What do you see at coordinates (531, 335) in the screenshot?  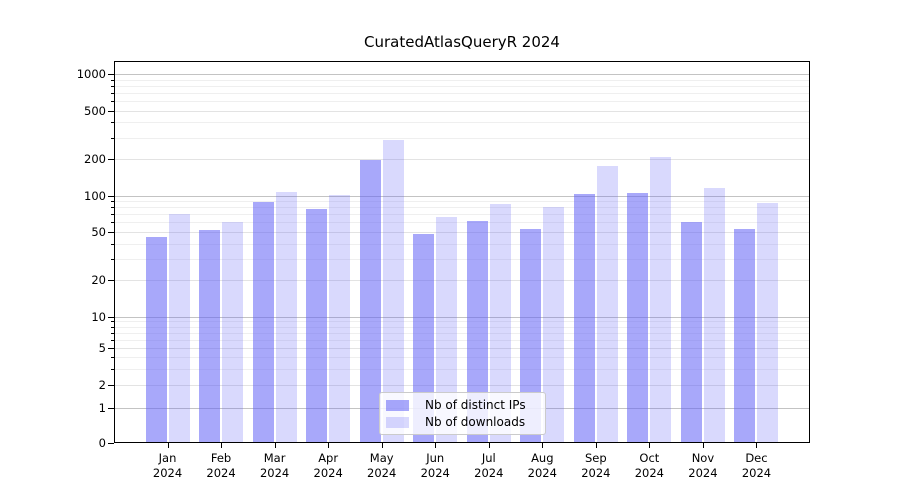 I see `bar-distinct-ips-aug` at bounding box center [531, 335].